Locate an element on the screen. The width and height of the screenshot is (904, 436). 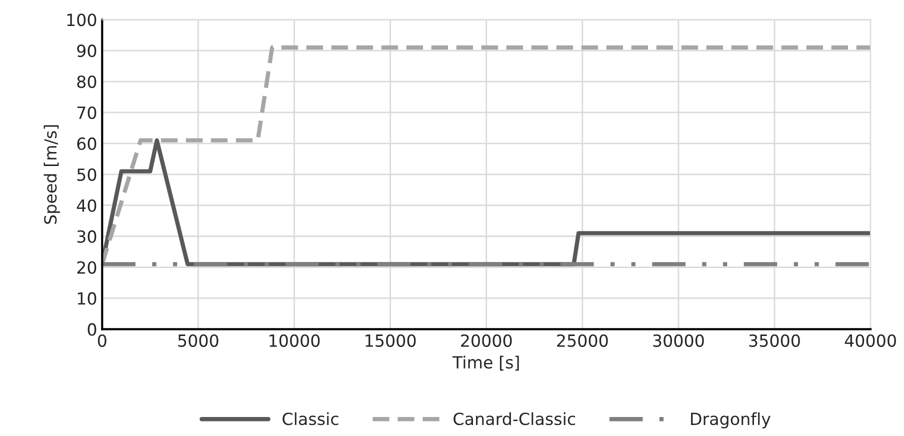
x-axis-title: Time [s] is located at coordinates (485, 363).